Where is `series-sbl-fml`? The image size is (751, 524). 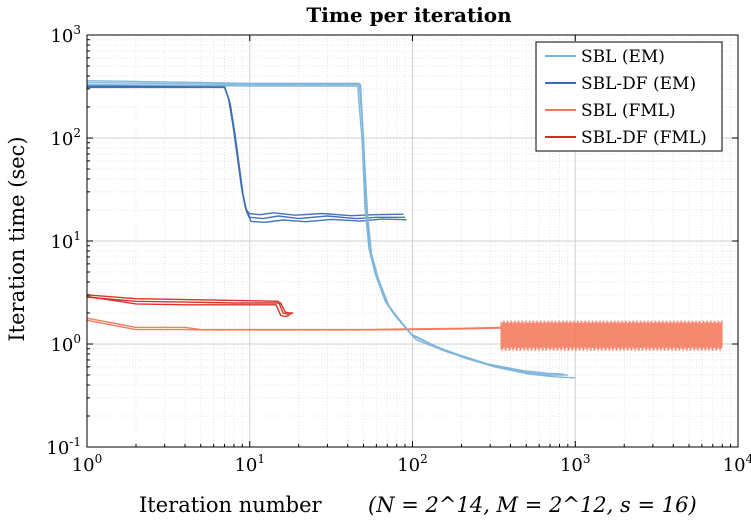 series-sbl-fml is located at coordinates (404, 334).